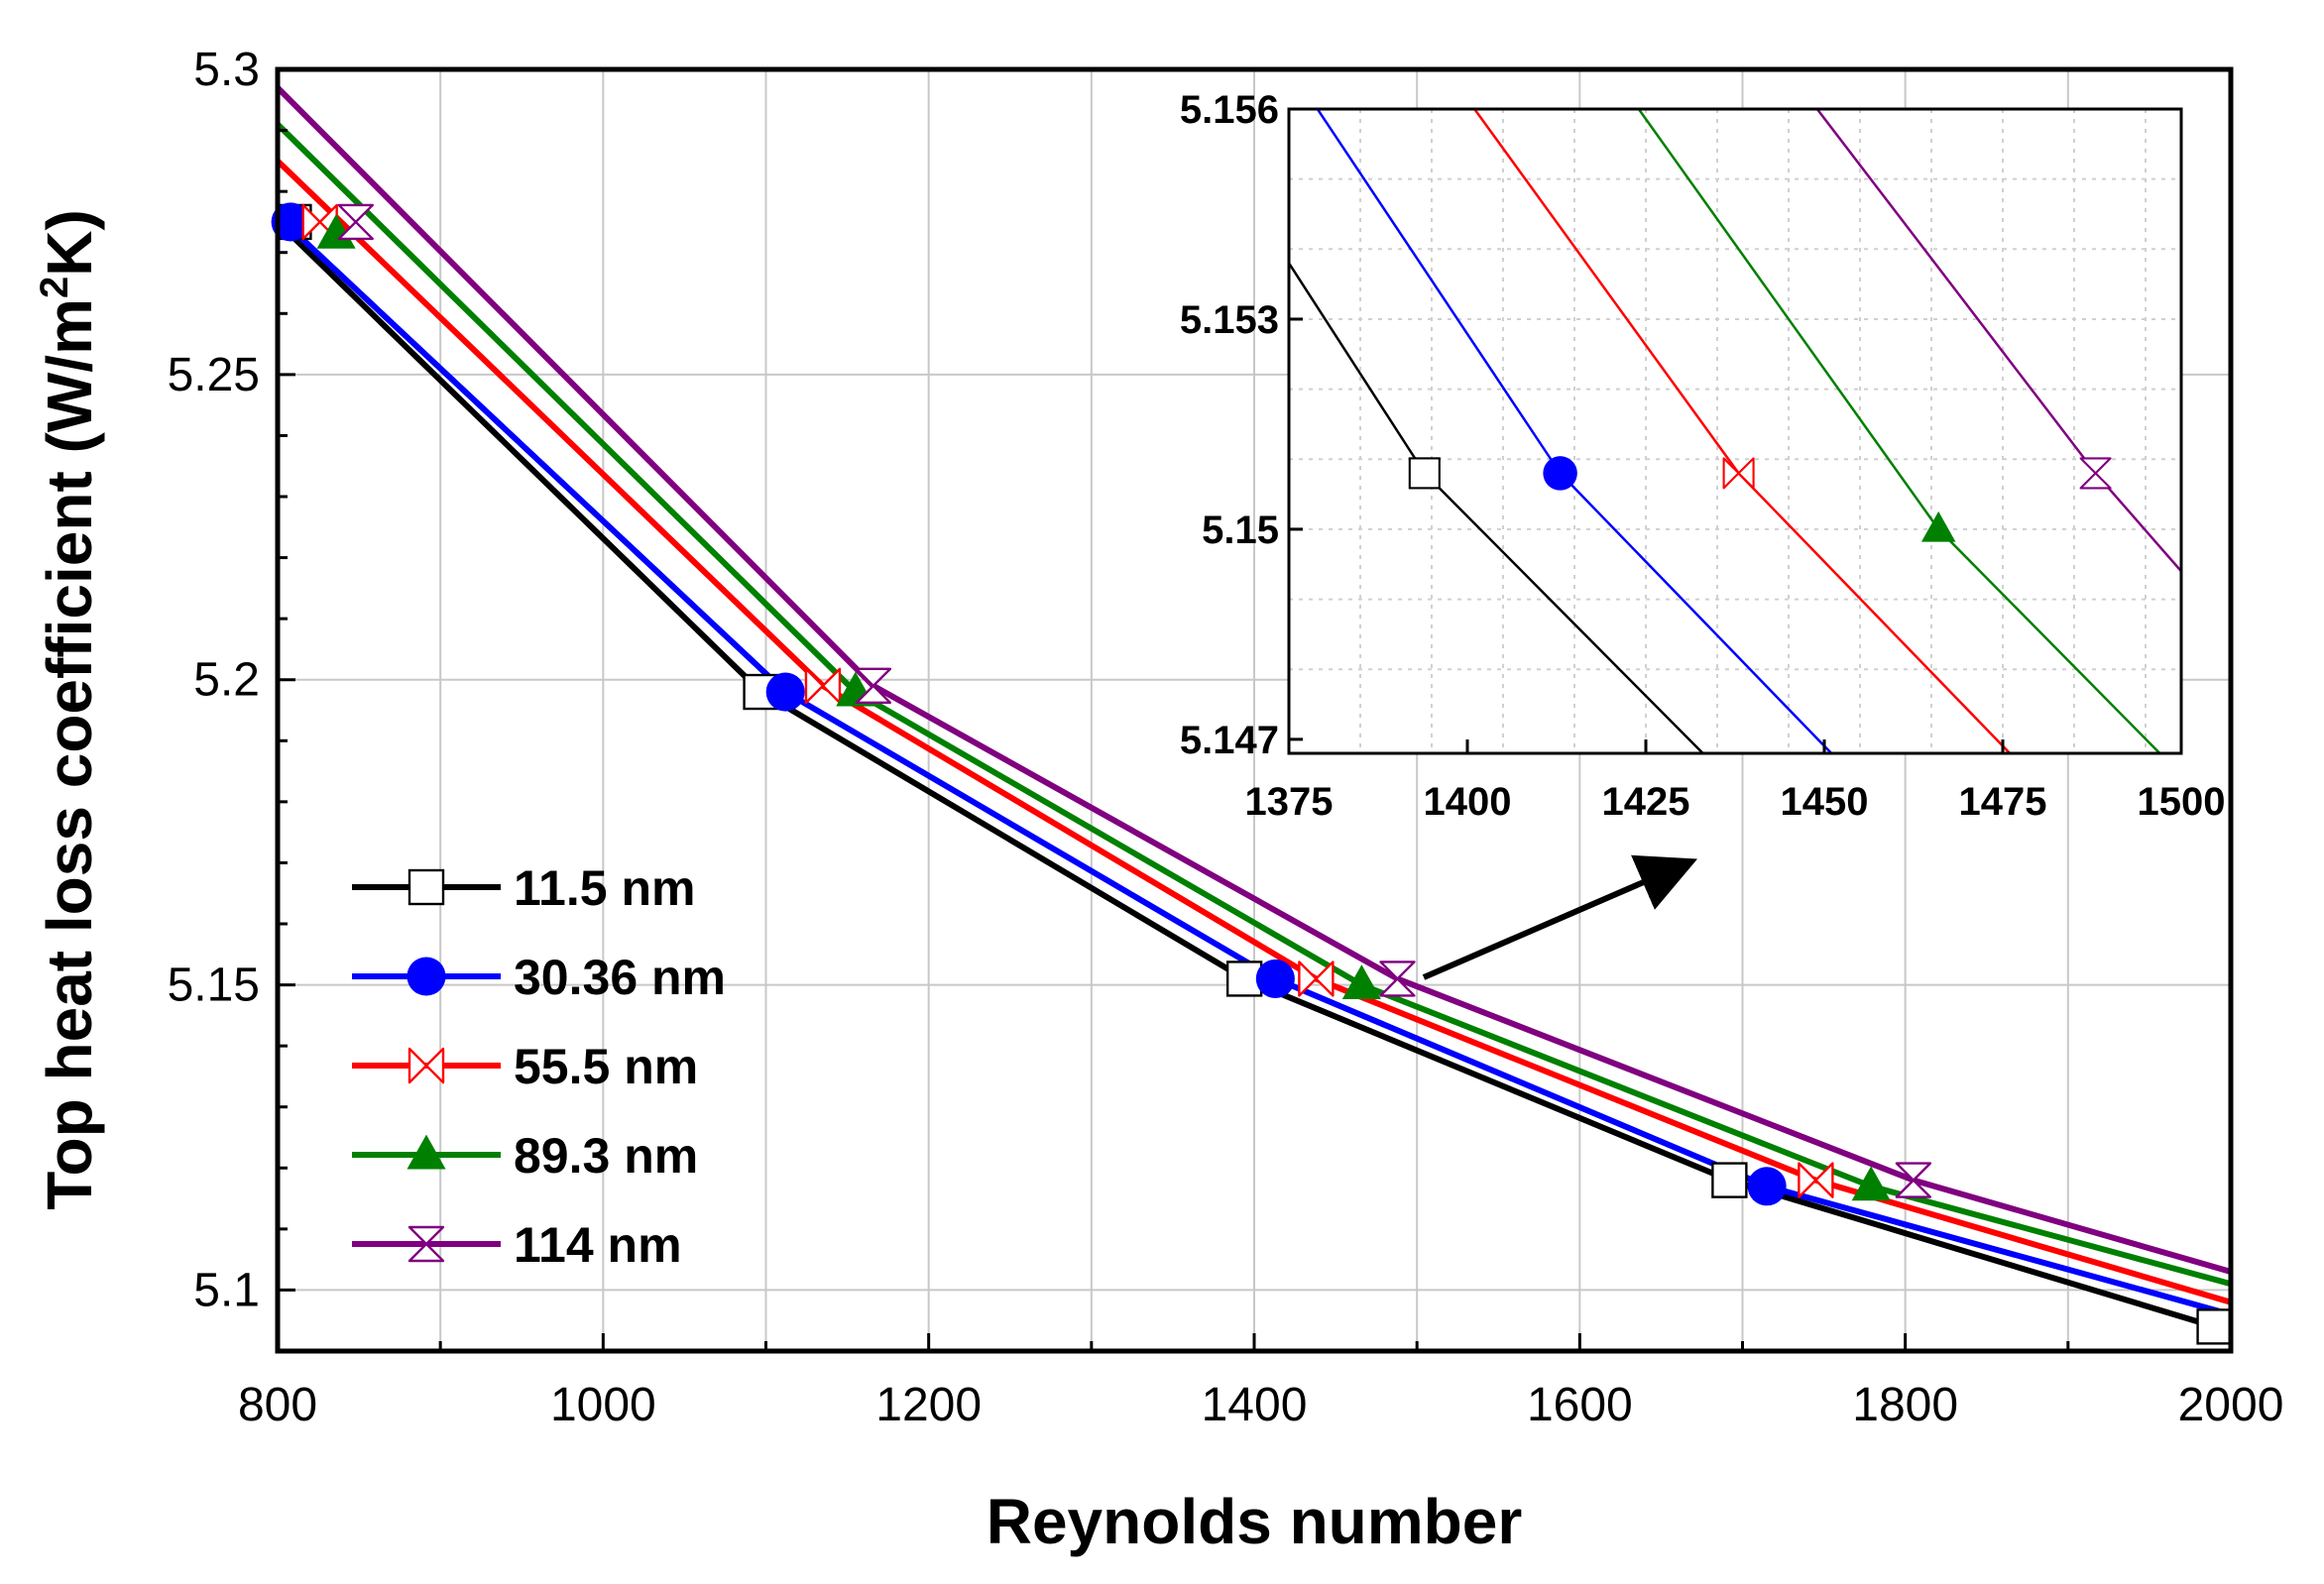  I want to click on x-tick-label: 1600, so click(1580, 1405).